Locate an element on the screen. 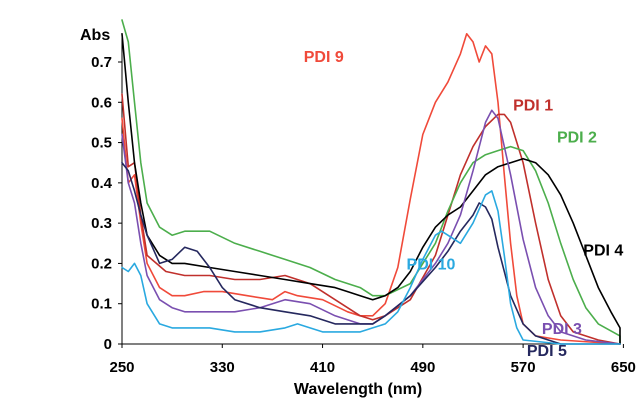  series-label-pdi-3: PDI 3 is located at coordinates (562, 329).